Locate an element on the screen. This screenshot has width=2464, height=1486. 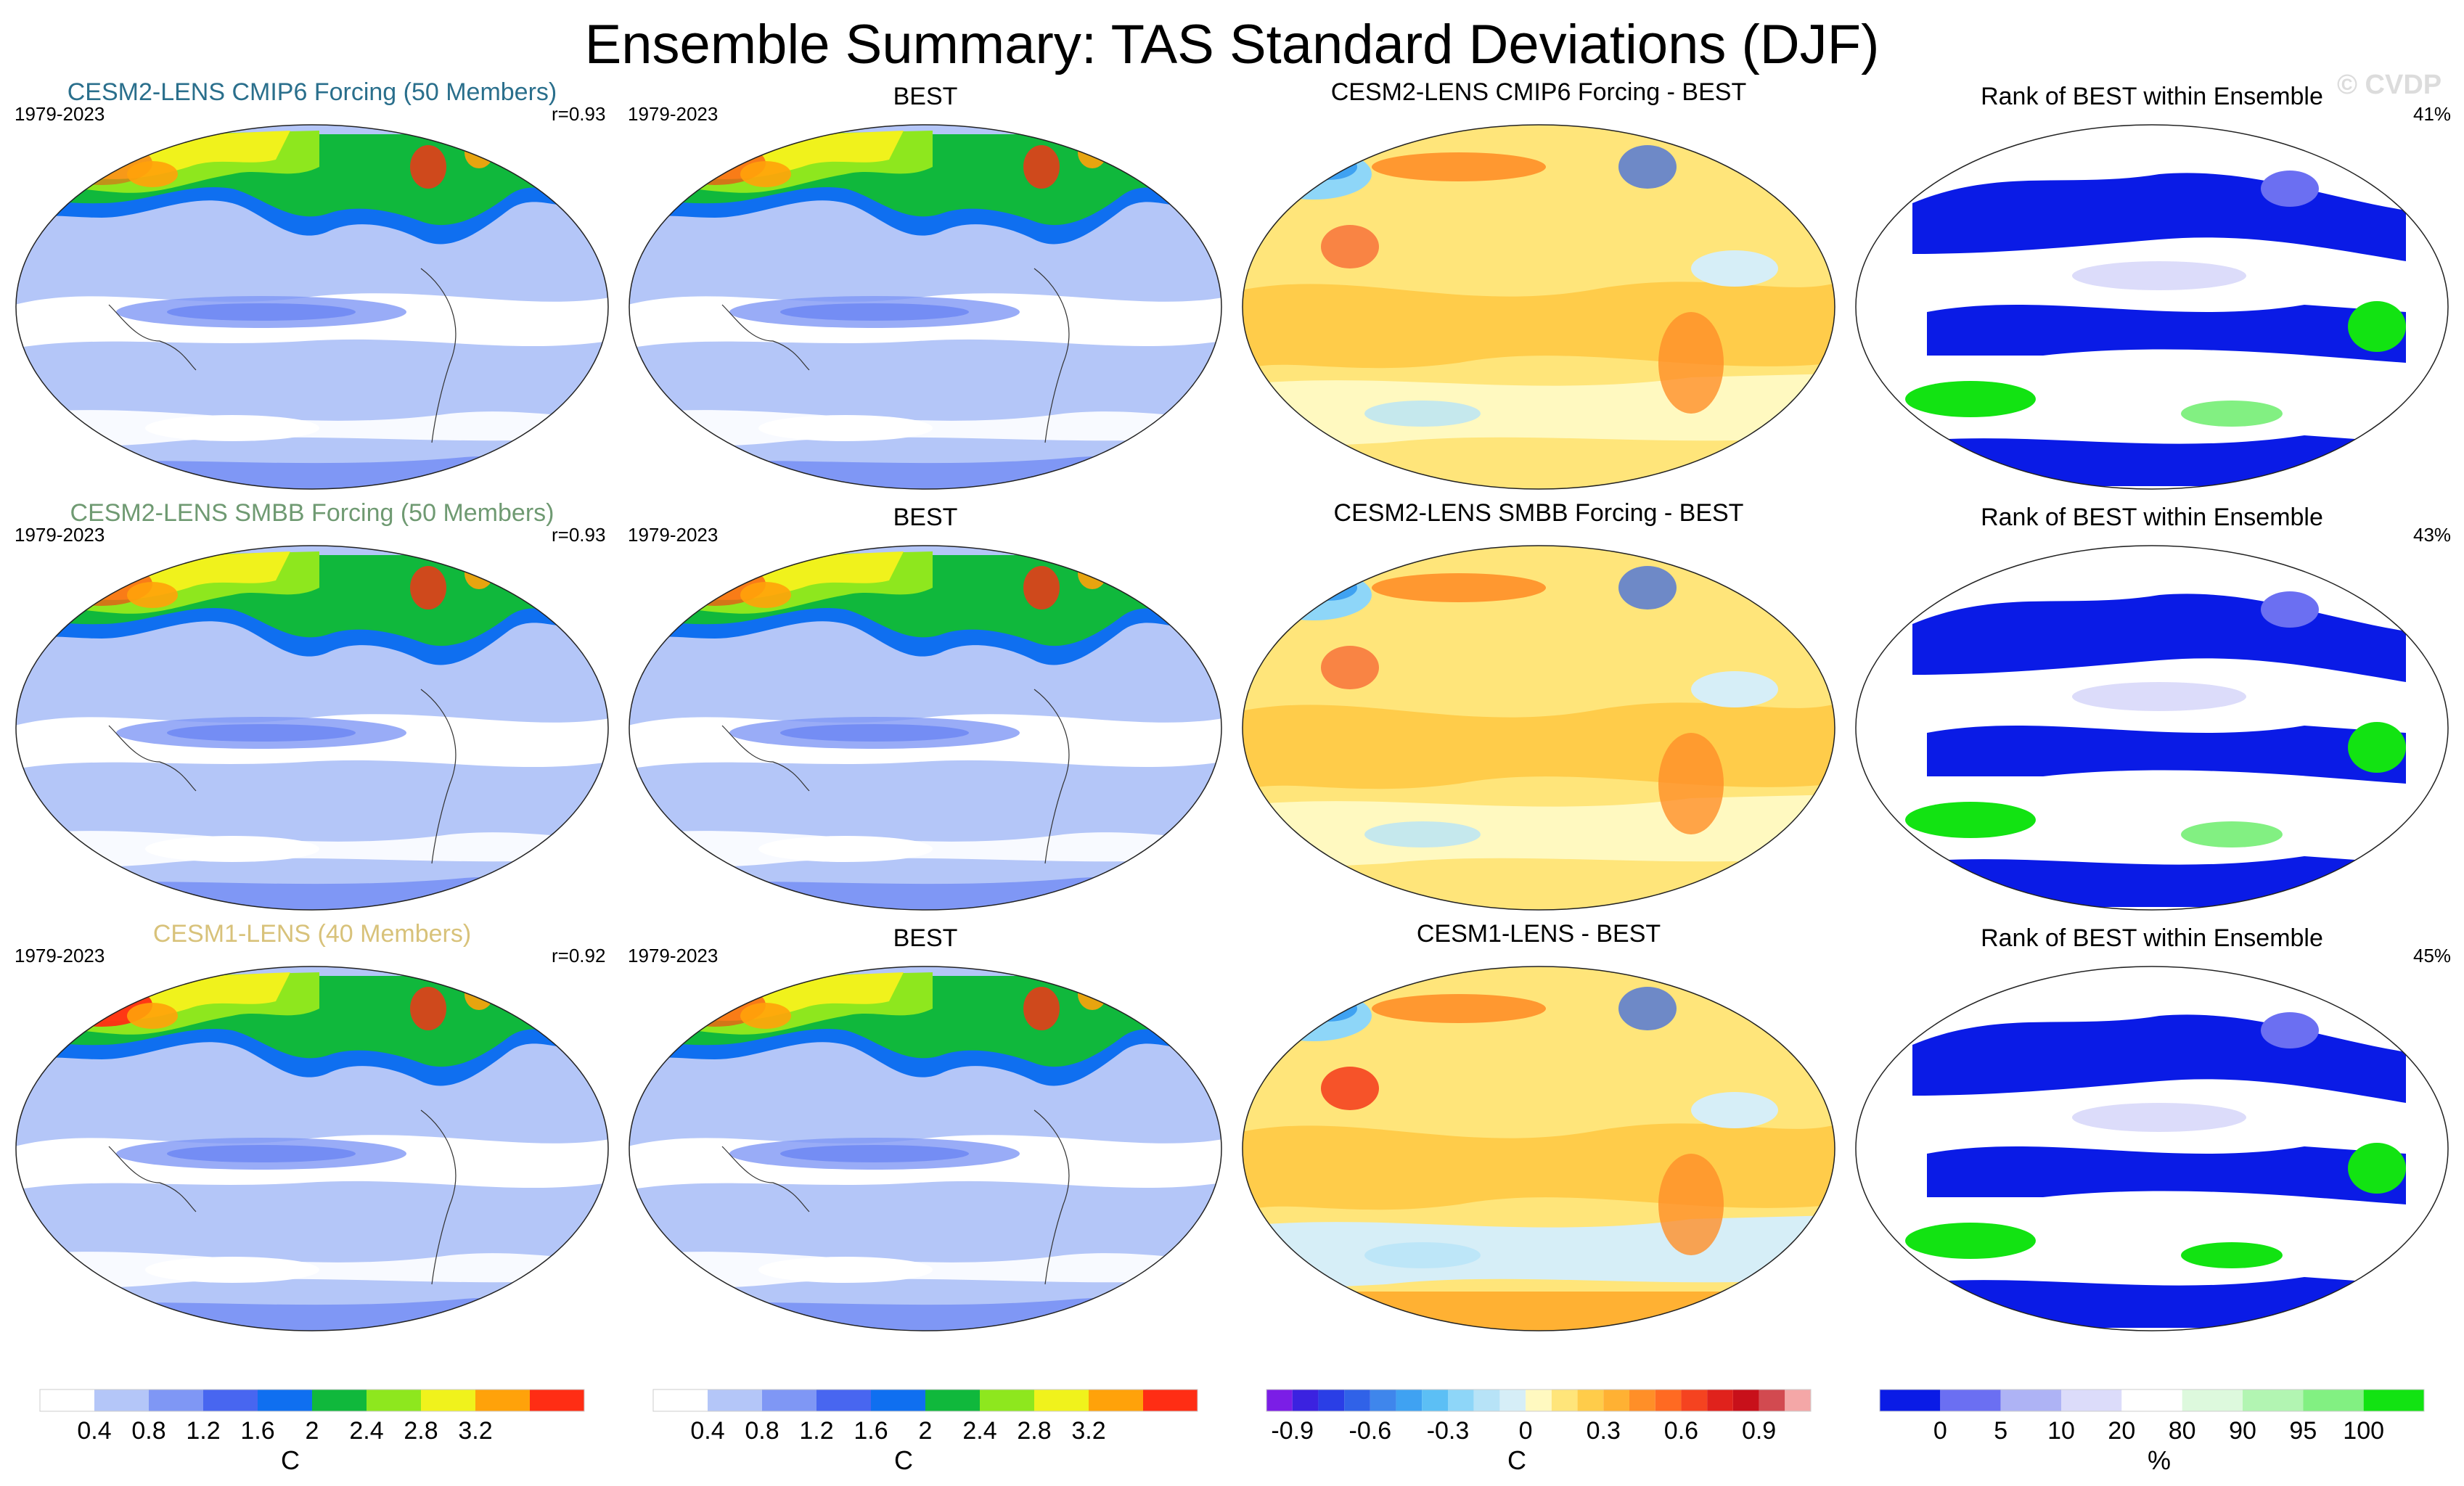
colorbar-tick-label: -0.6 is located at coordinates (1370, 1431).